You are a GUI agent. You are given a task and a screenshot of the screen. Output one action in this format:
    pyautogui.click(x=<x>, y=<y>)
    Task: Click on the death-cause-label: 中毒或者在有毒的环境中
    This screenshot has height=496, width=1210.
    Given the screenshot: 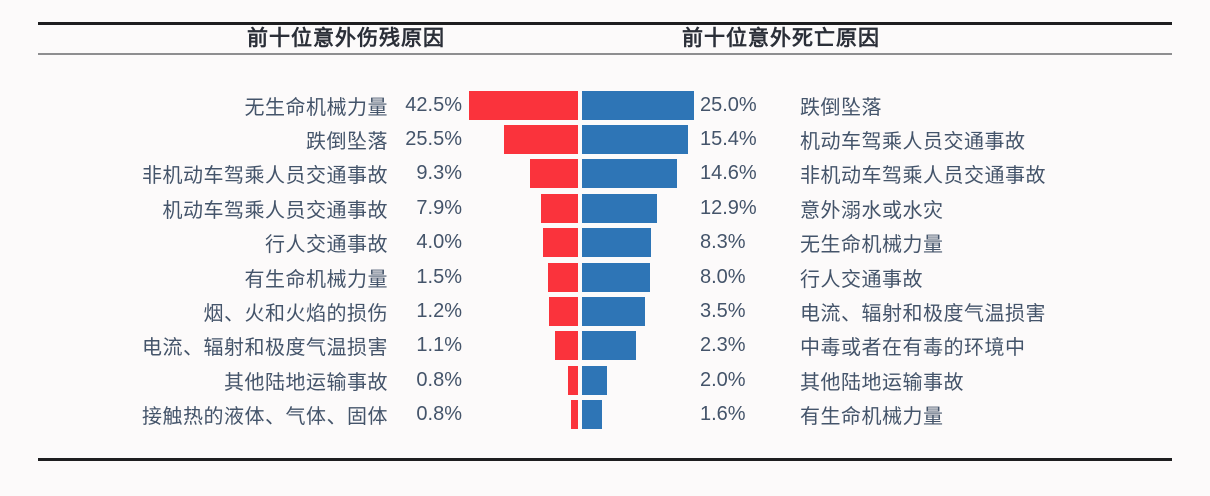 What is the action you would take?
    pyautogui.click(x=913, y=348)
    